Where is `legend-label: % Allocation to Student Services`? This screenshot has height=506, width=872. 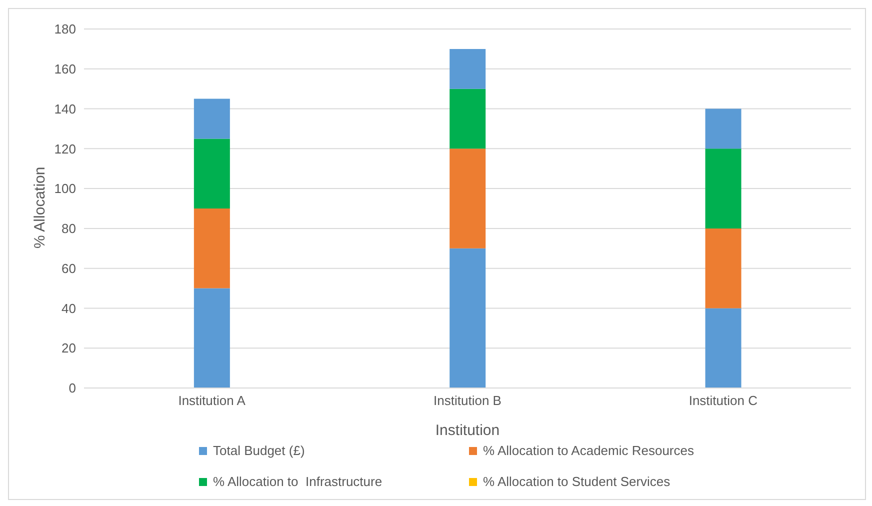 legend-label: % Allocation to Student Services is located at coordinates (576, 481).